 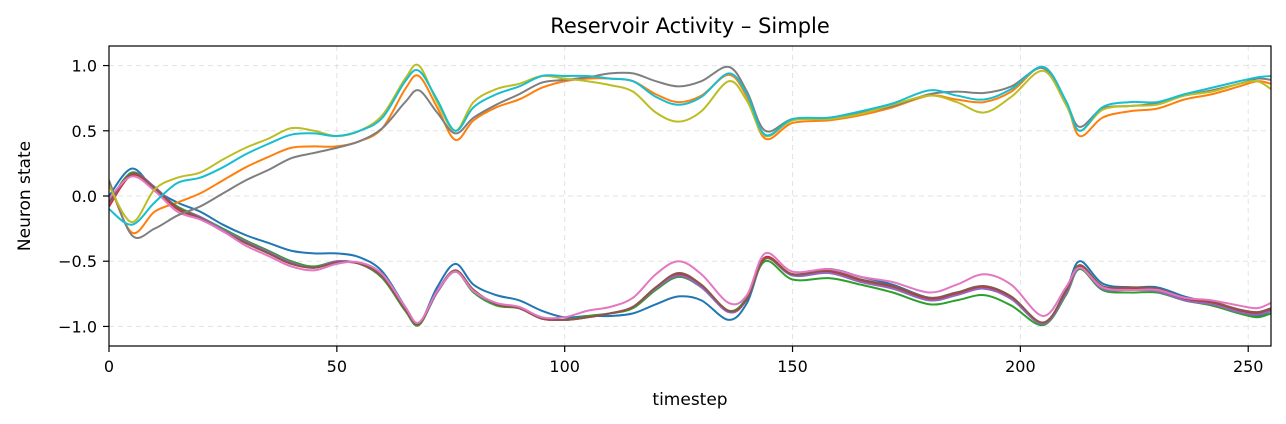 What do you see at coordinates (792, 366) in the screenshot?
I see `x-tick-label: 150` at bounding box center [792, 366].